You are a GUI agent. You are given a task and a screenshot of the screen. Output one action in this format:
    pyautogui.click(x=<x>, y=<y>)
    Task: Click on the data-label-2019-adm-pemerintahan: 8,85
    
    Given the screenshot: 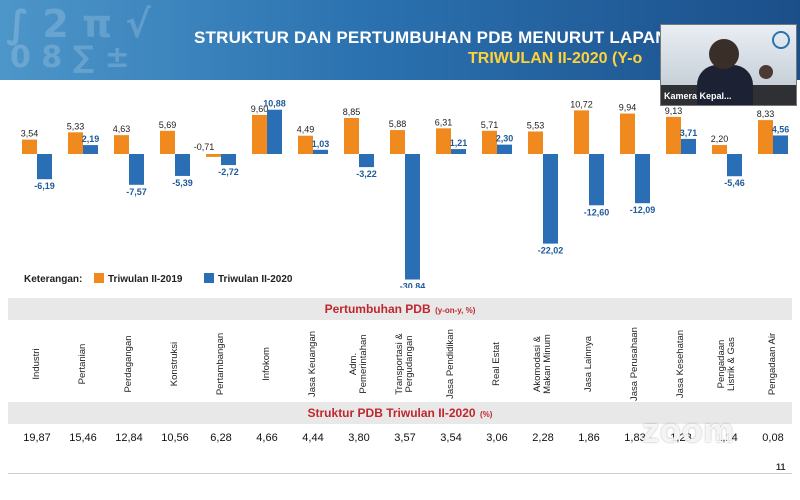 What is the action you would take?
    pyautogui.click(x=352, y=112)
    